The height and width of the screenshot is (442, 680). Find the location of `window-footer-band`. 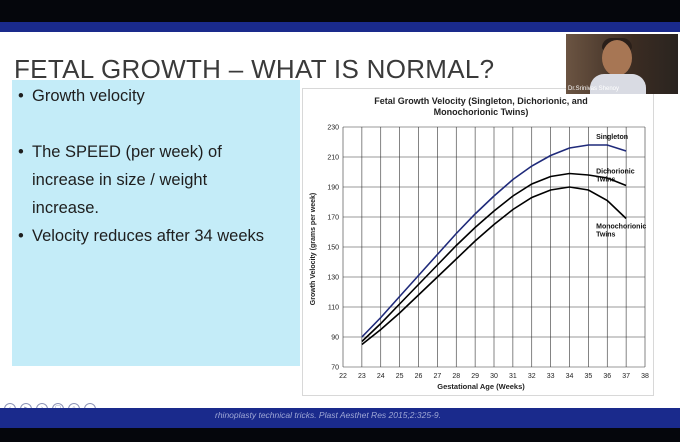

window-footer-band is located at coordinates (340, 418).